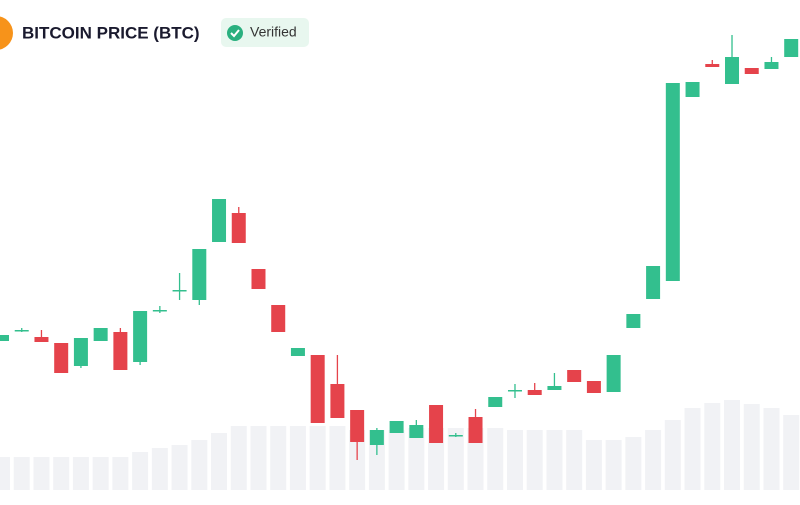 The height and width of the screenshot is (505, 800). What do you see at coordinates (273, 32) in the screenshot?
I see `badge-label: Verified` at bounding box center [273, 32].